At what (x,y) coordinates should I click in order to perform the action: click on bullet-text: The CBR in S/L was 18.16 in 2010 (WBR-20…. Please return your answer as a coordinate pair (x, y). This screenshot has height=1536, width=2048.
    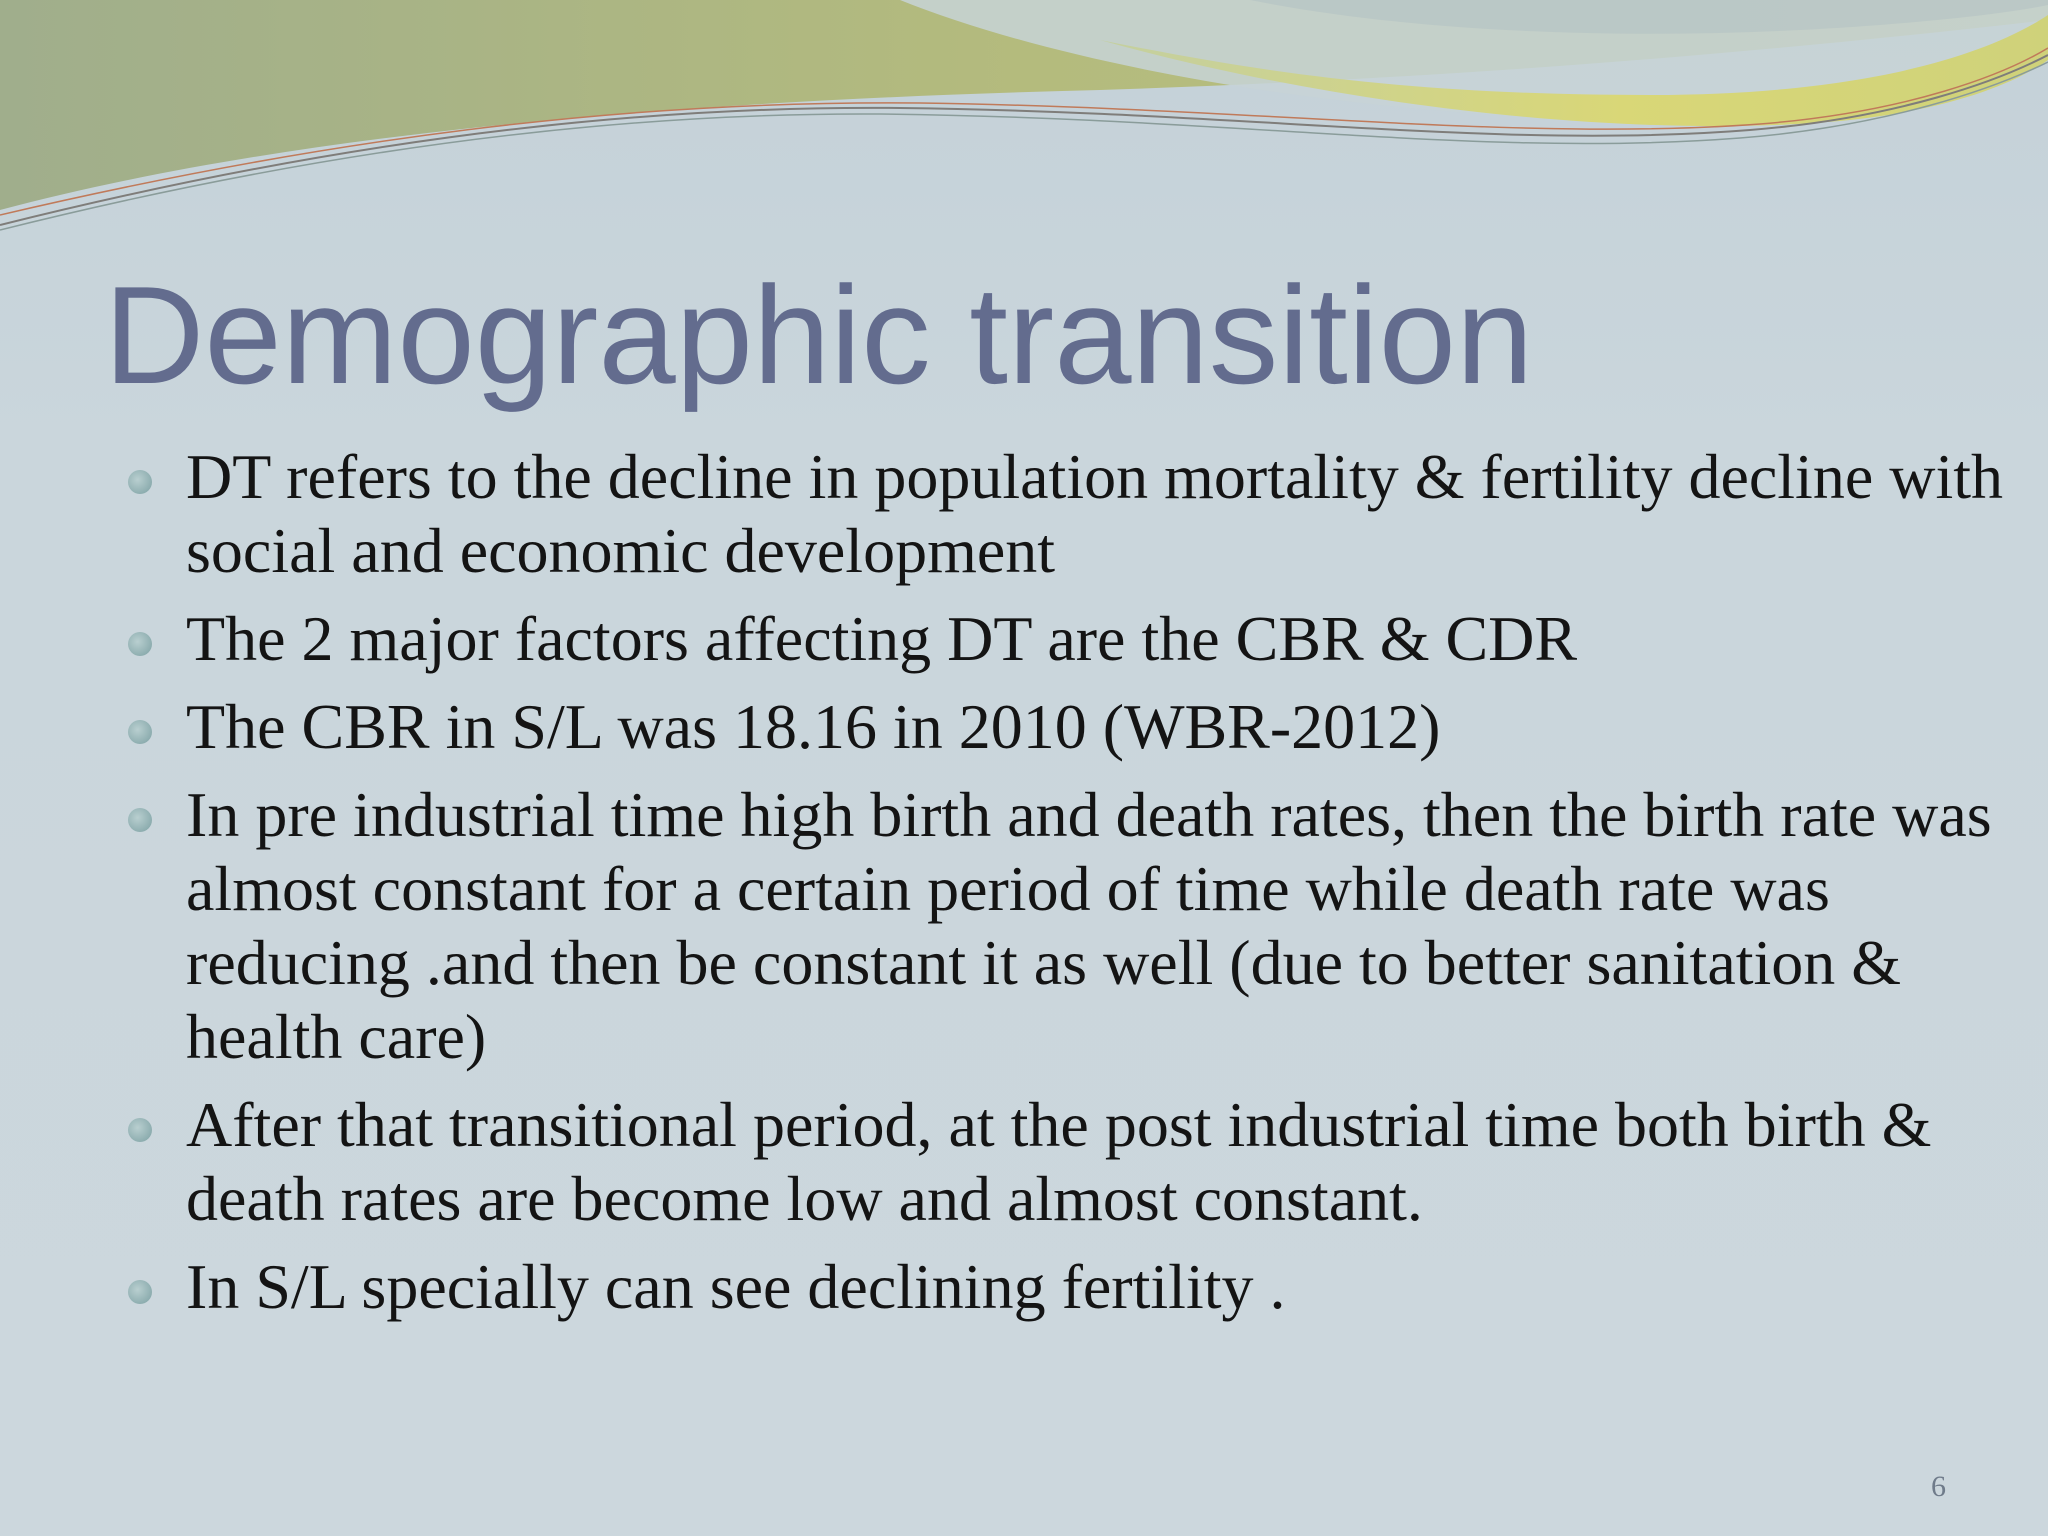
    Looking at the image, I should click on (813, 726).